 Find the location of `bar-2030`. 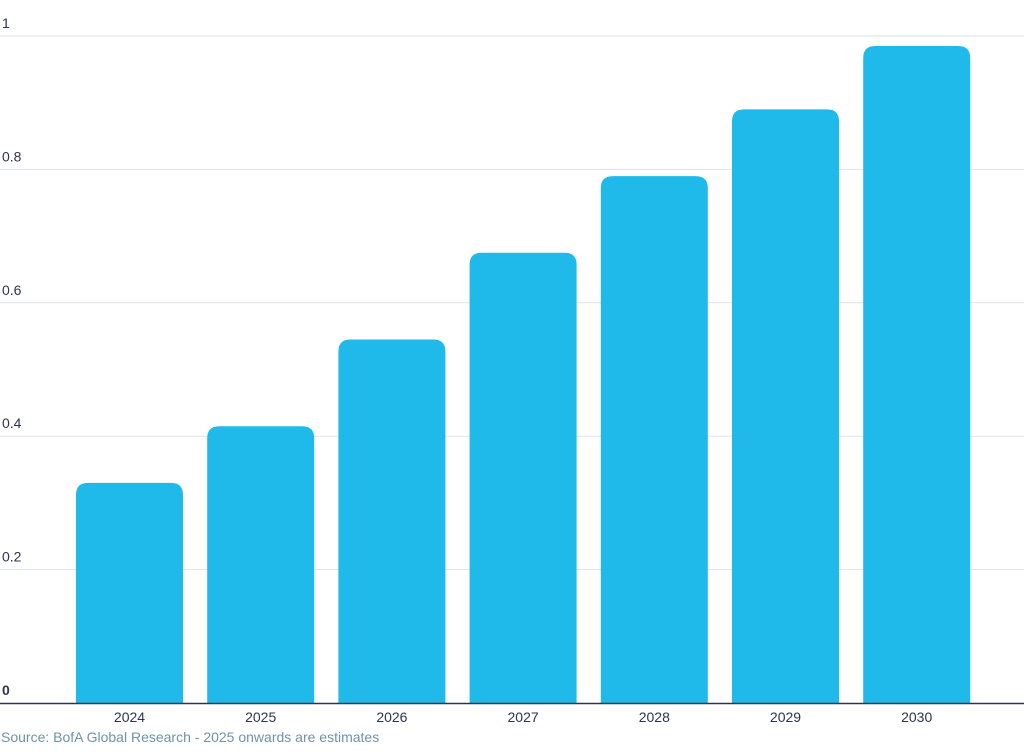

bar-2030 is located at coordinates (917, 374).